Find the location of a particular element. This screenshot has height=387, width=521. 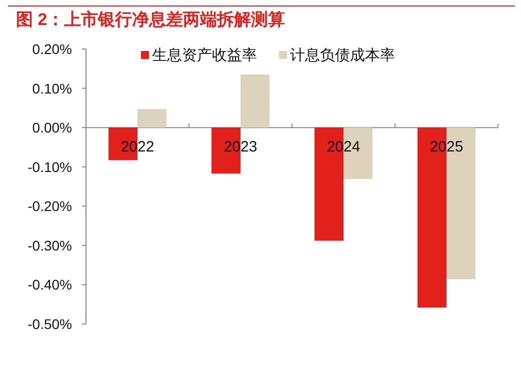

chart-title: 图 2：上市银行净息差两端拆解测算 is located at coordinates (151, 19).